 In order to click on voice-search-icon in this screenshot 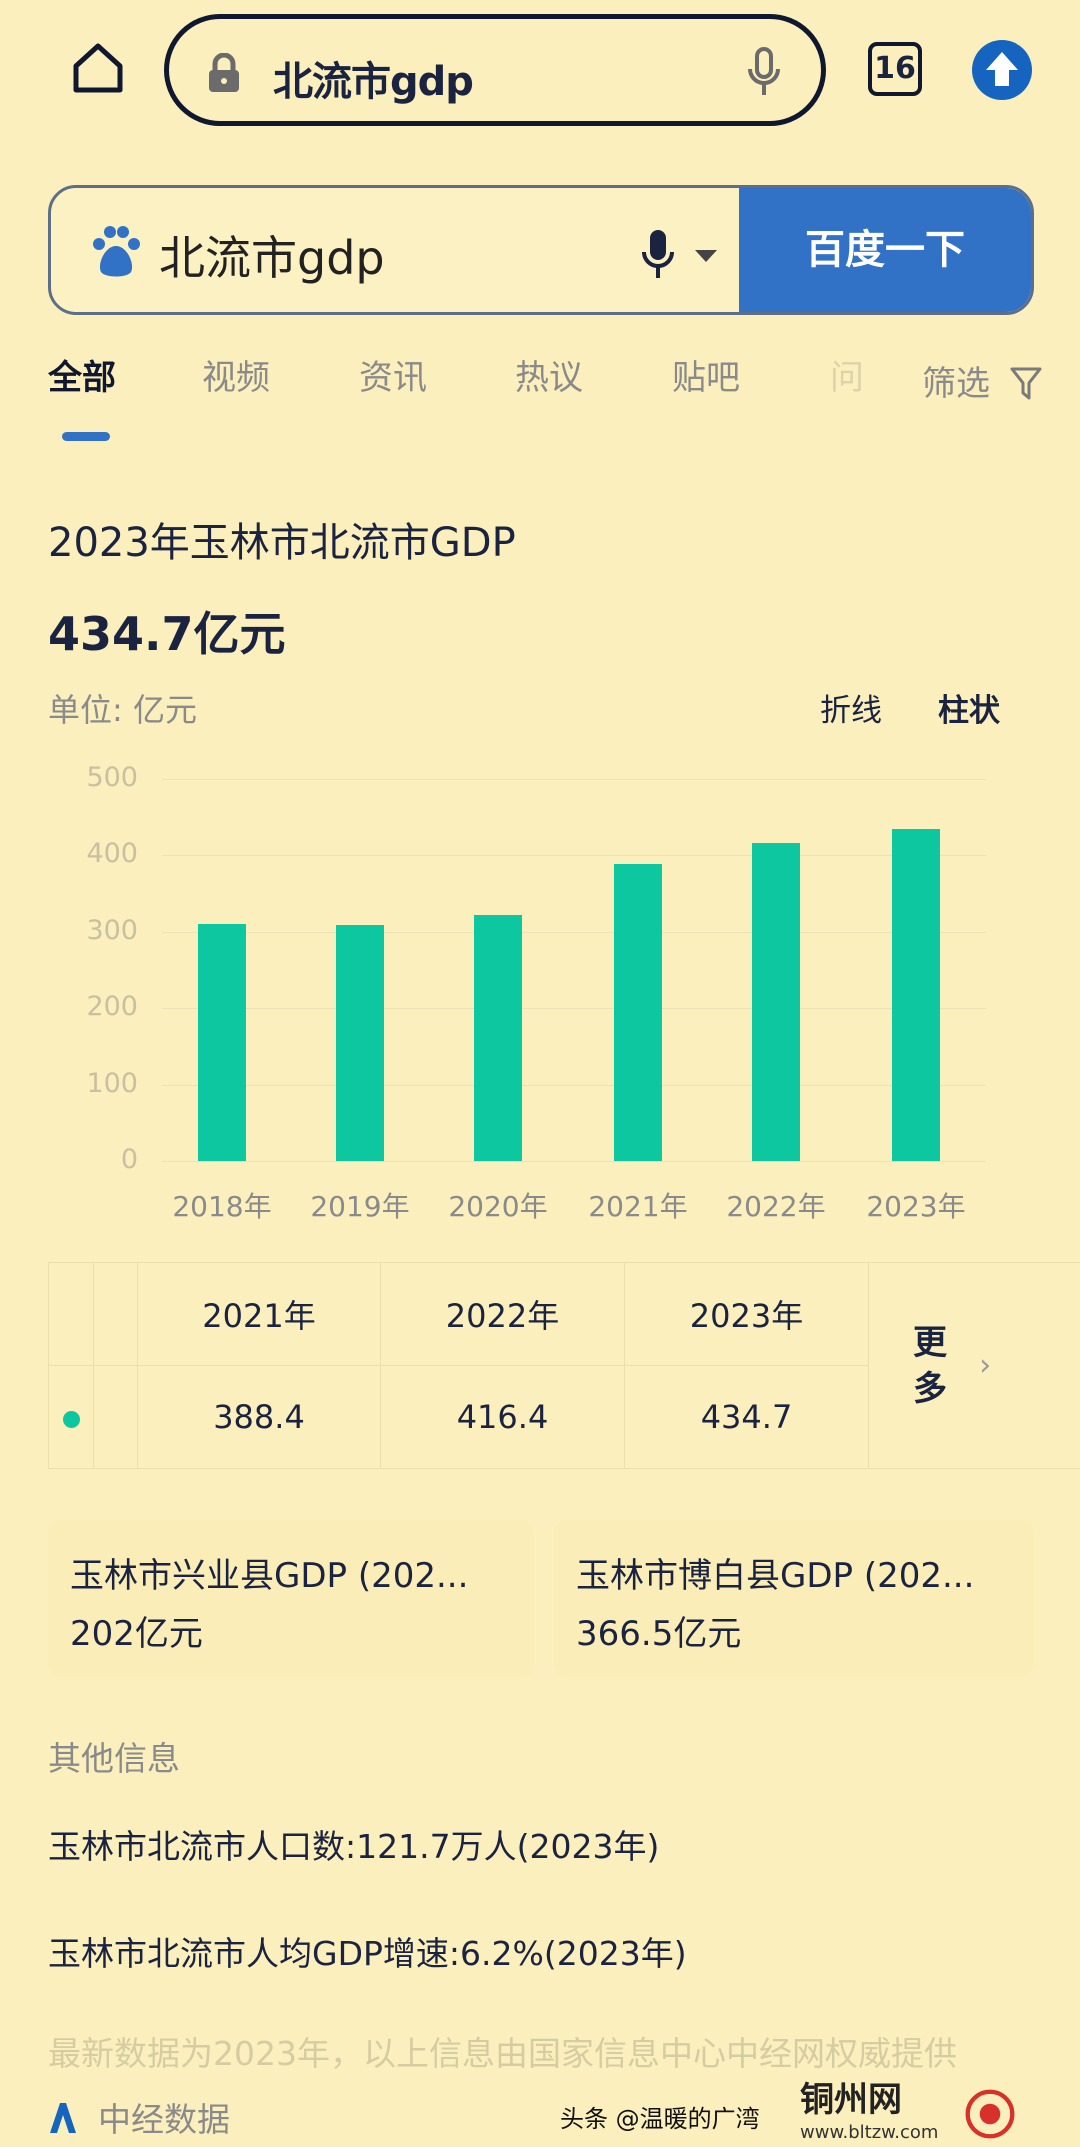, I will do `click(658, 254)`.